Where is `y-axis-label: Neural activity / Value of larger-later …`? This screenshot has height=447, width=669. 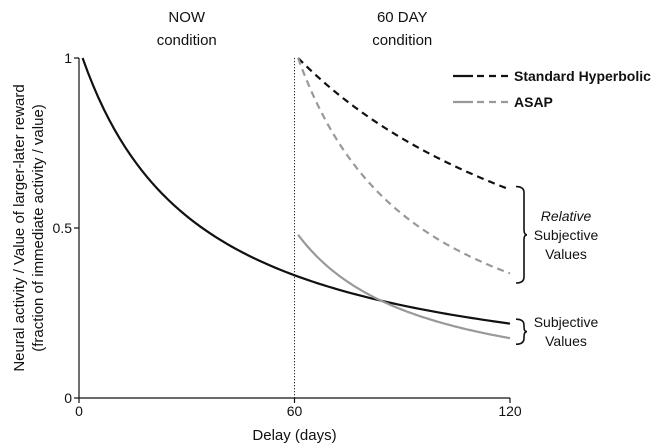
y-axis-label: Neural activity / Value of larger-later … is located at coordinates (19, 227).